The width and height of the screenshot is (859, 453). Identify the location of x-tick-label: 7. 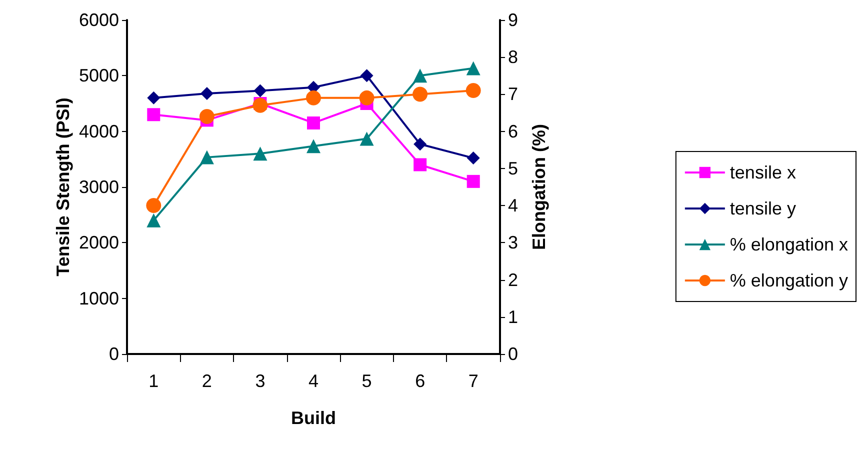
(473, 381).